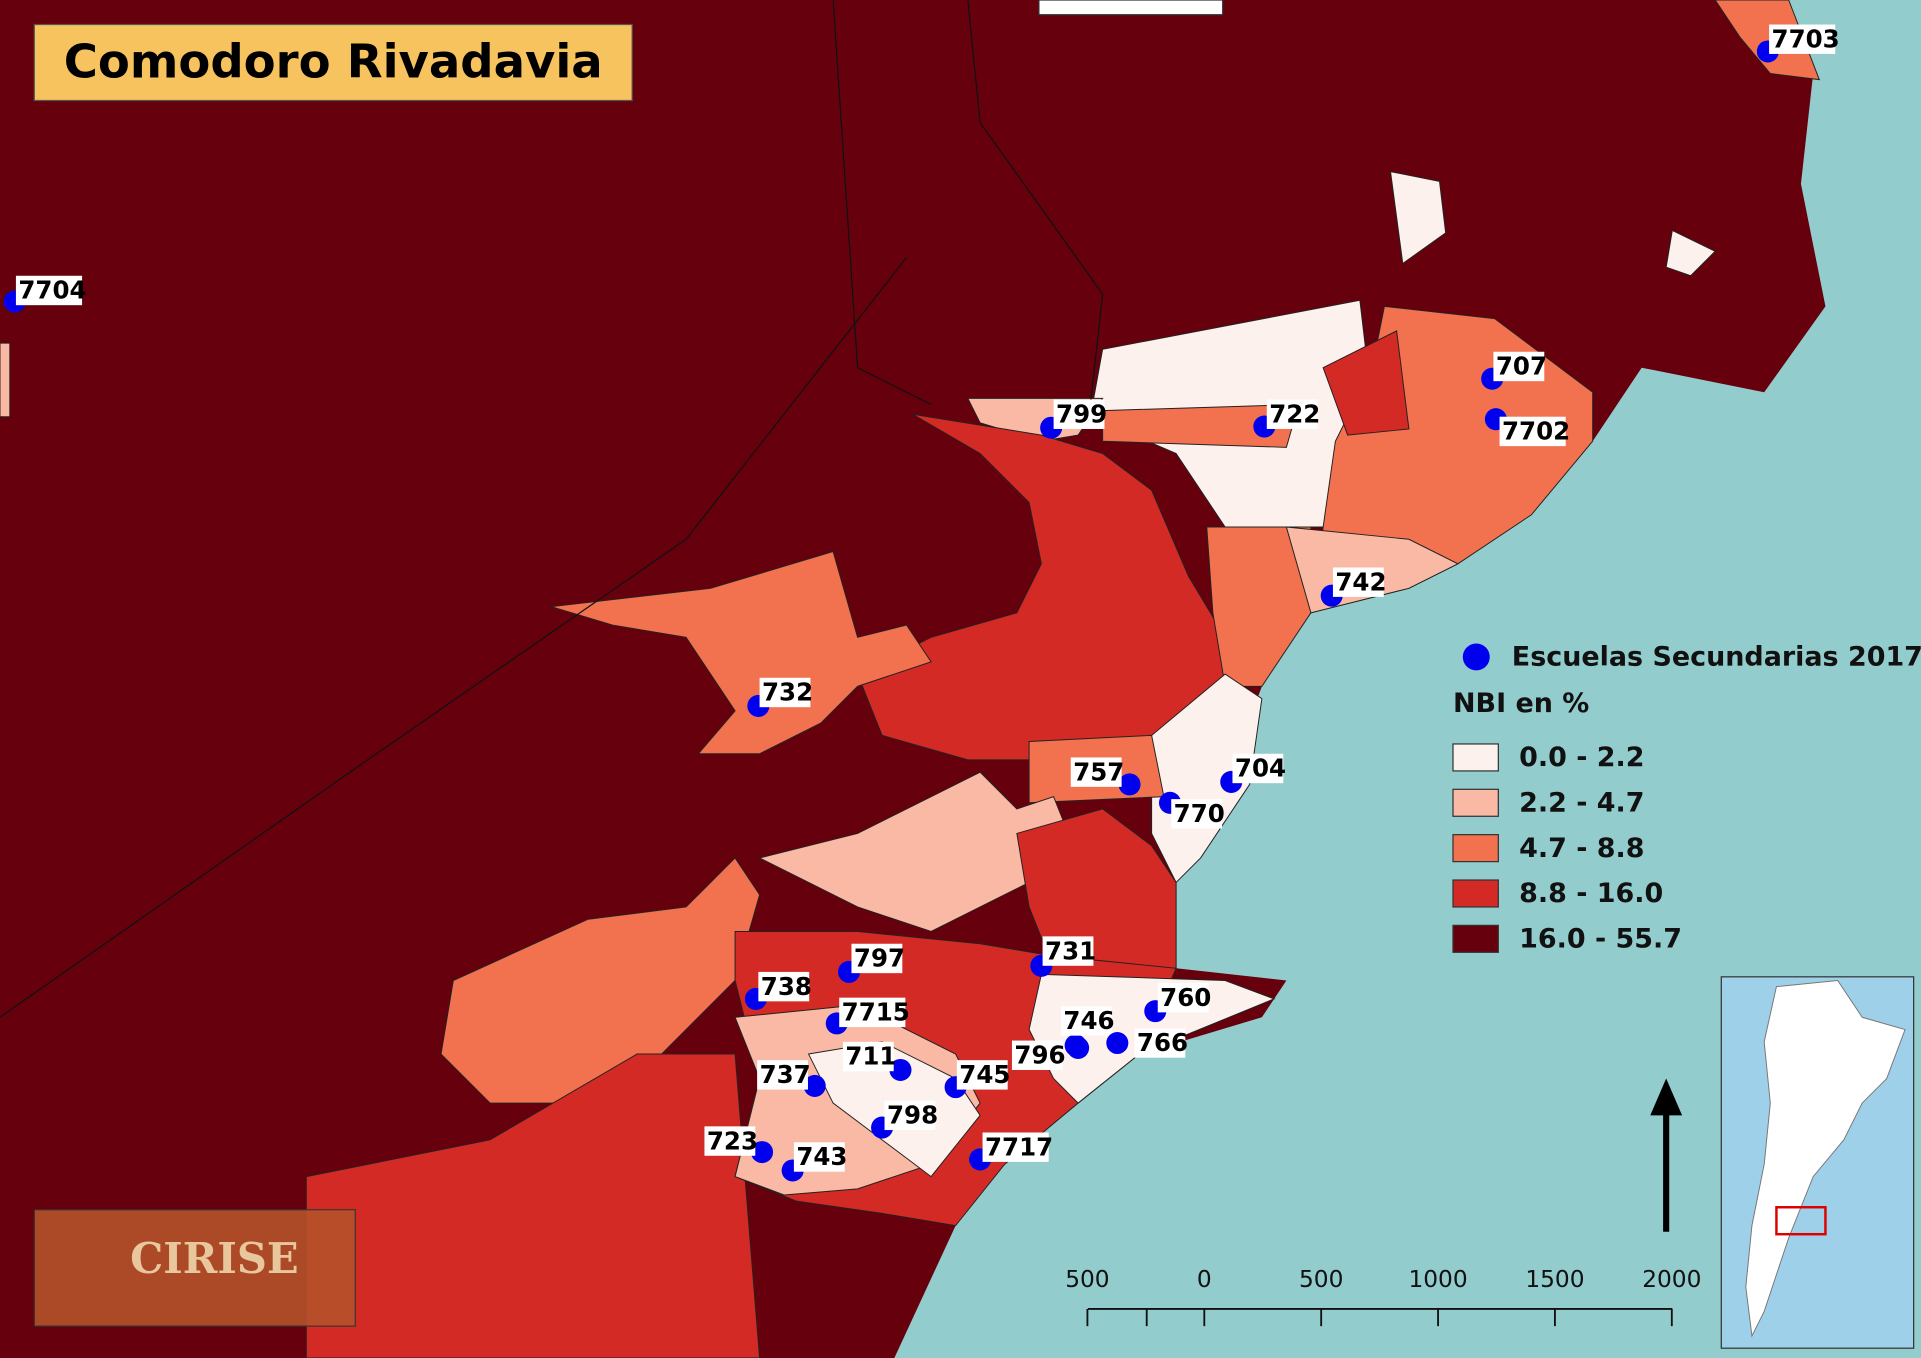 Image resolution: width=1921 pixels, height=1358 pixels. Describe the element at coordinates (1521, 703) in the screenshot. I see `legend-title: NBI en %` at that location.